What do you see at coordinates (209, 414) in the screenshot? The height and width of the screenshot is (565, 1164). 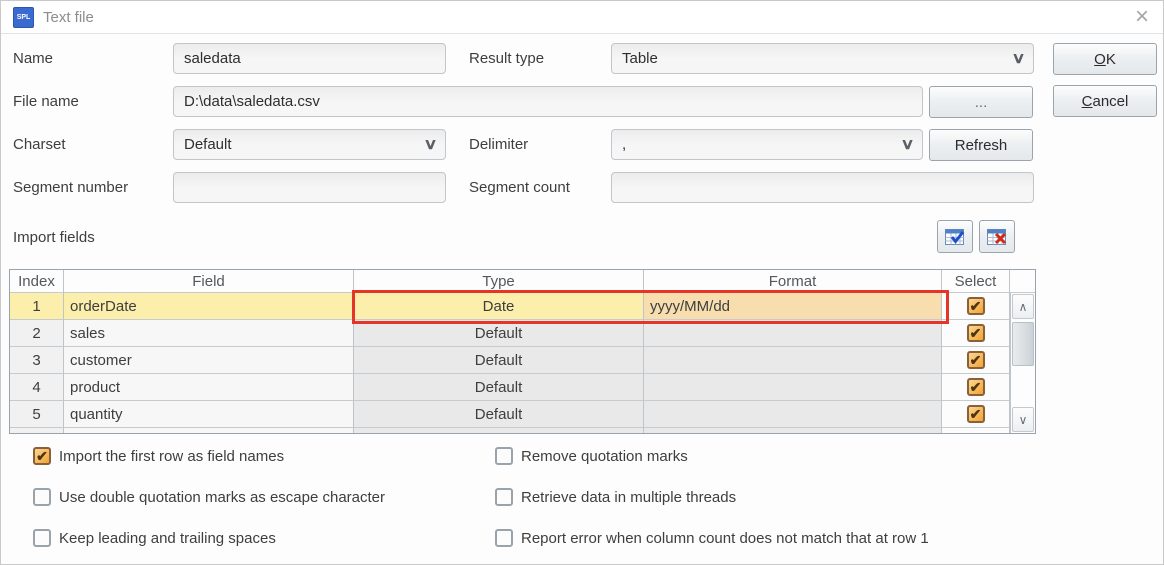 I see `row-field-cell: quantity` at bounding box center [209, 414].